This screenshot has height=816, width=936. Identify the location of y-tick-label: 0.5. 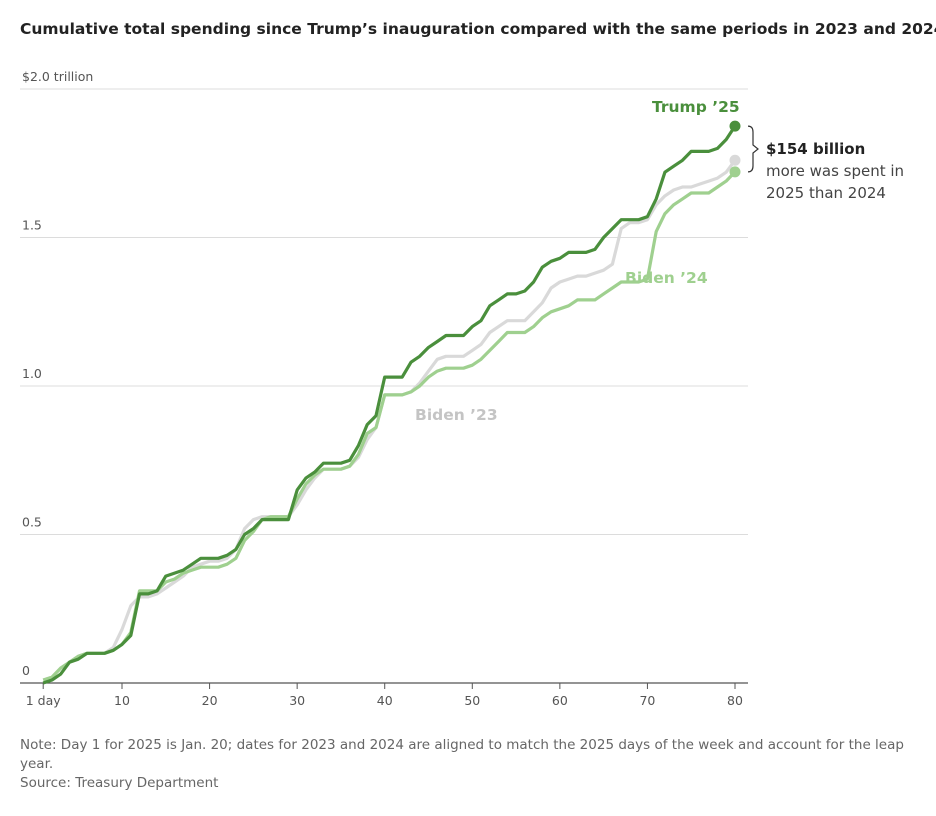
(32, 522).